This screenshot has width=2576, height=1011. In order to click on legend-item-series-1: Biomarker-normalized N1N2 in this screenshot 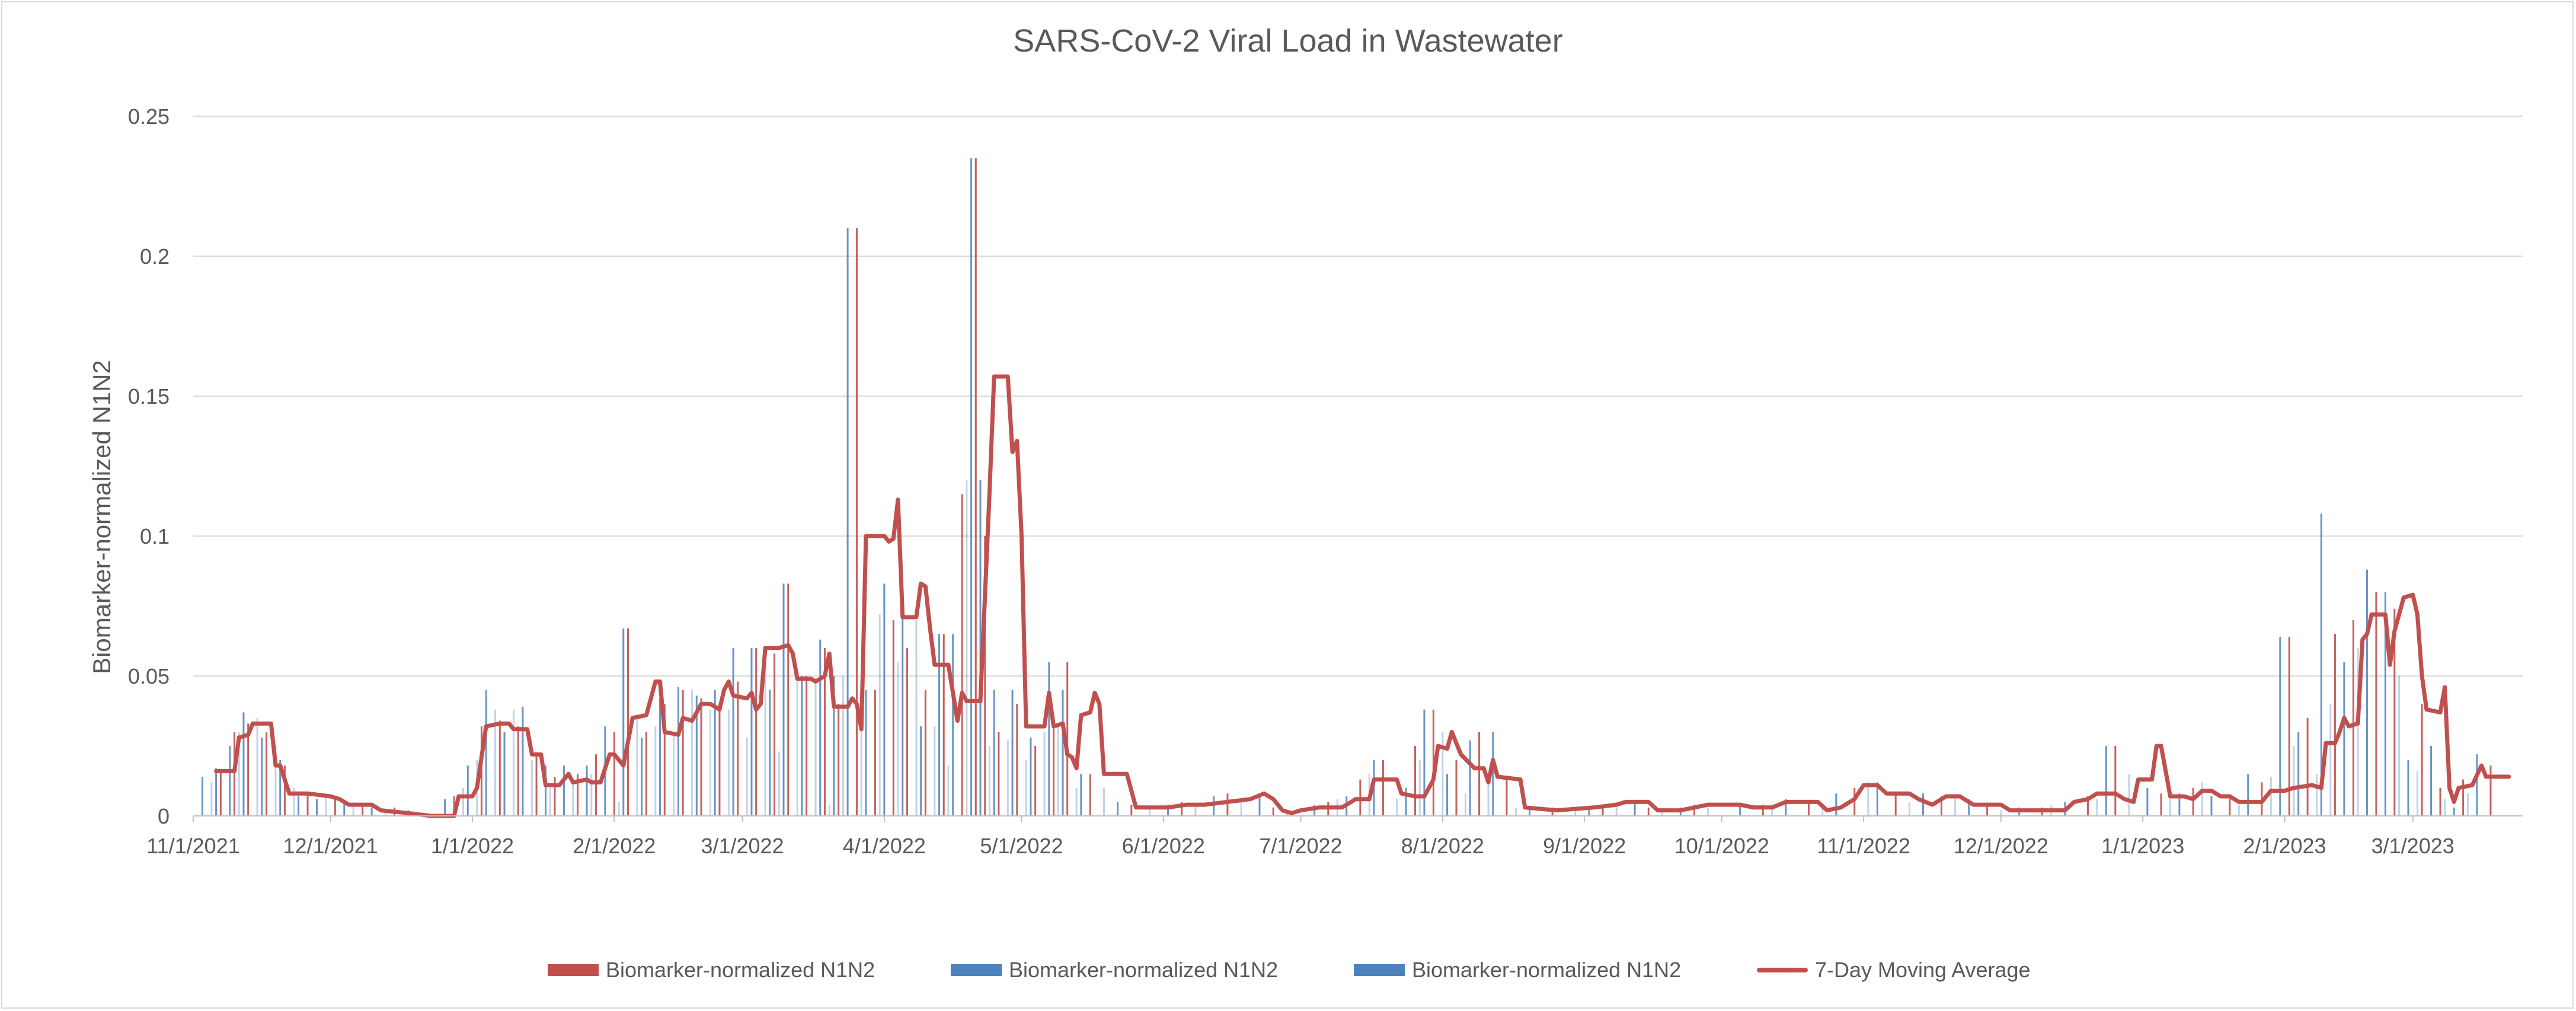, I will do `click(711, 970)`.